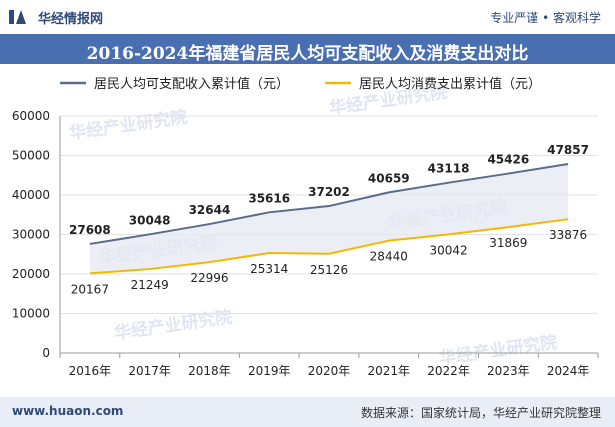 The width and height of the screenshot is (615, 427). I want to click on x-tick-label: 2021年, so click(389, 371).